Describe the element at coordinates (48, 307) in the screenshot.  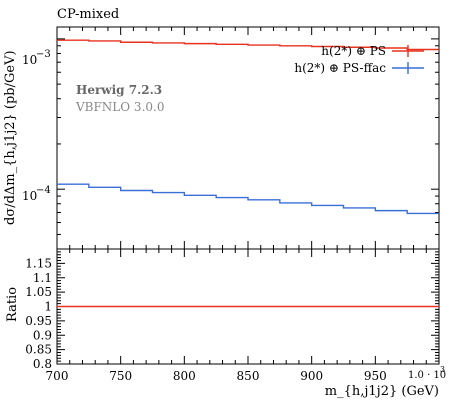
I see `ratio-y-tick-label: 1` at that location.